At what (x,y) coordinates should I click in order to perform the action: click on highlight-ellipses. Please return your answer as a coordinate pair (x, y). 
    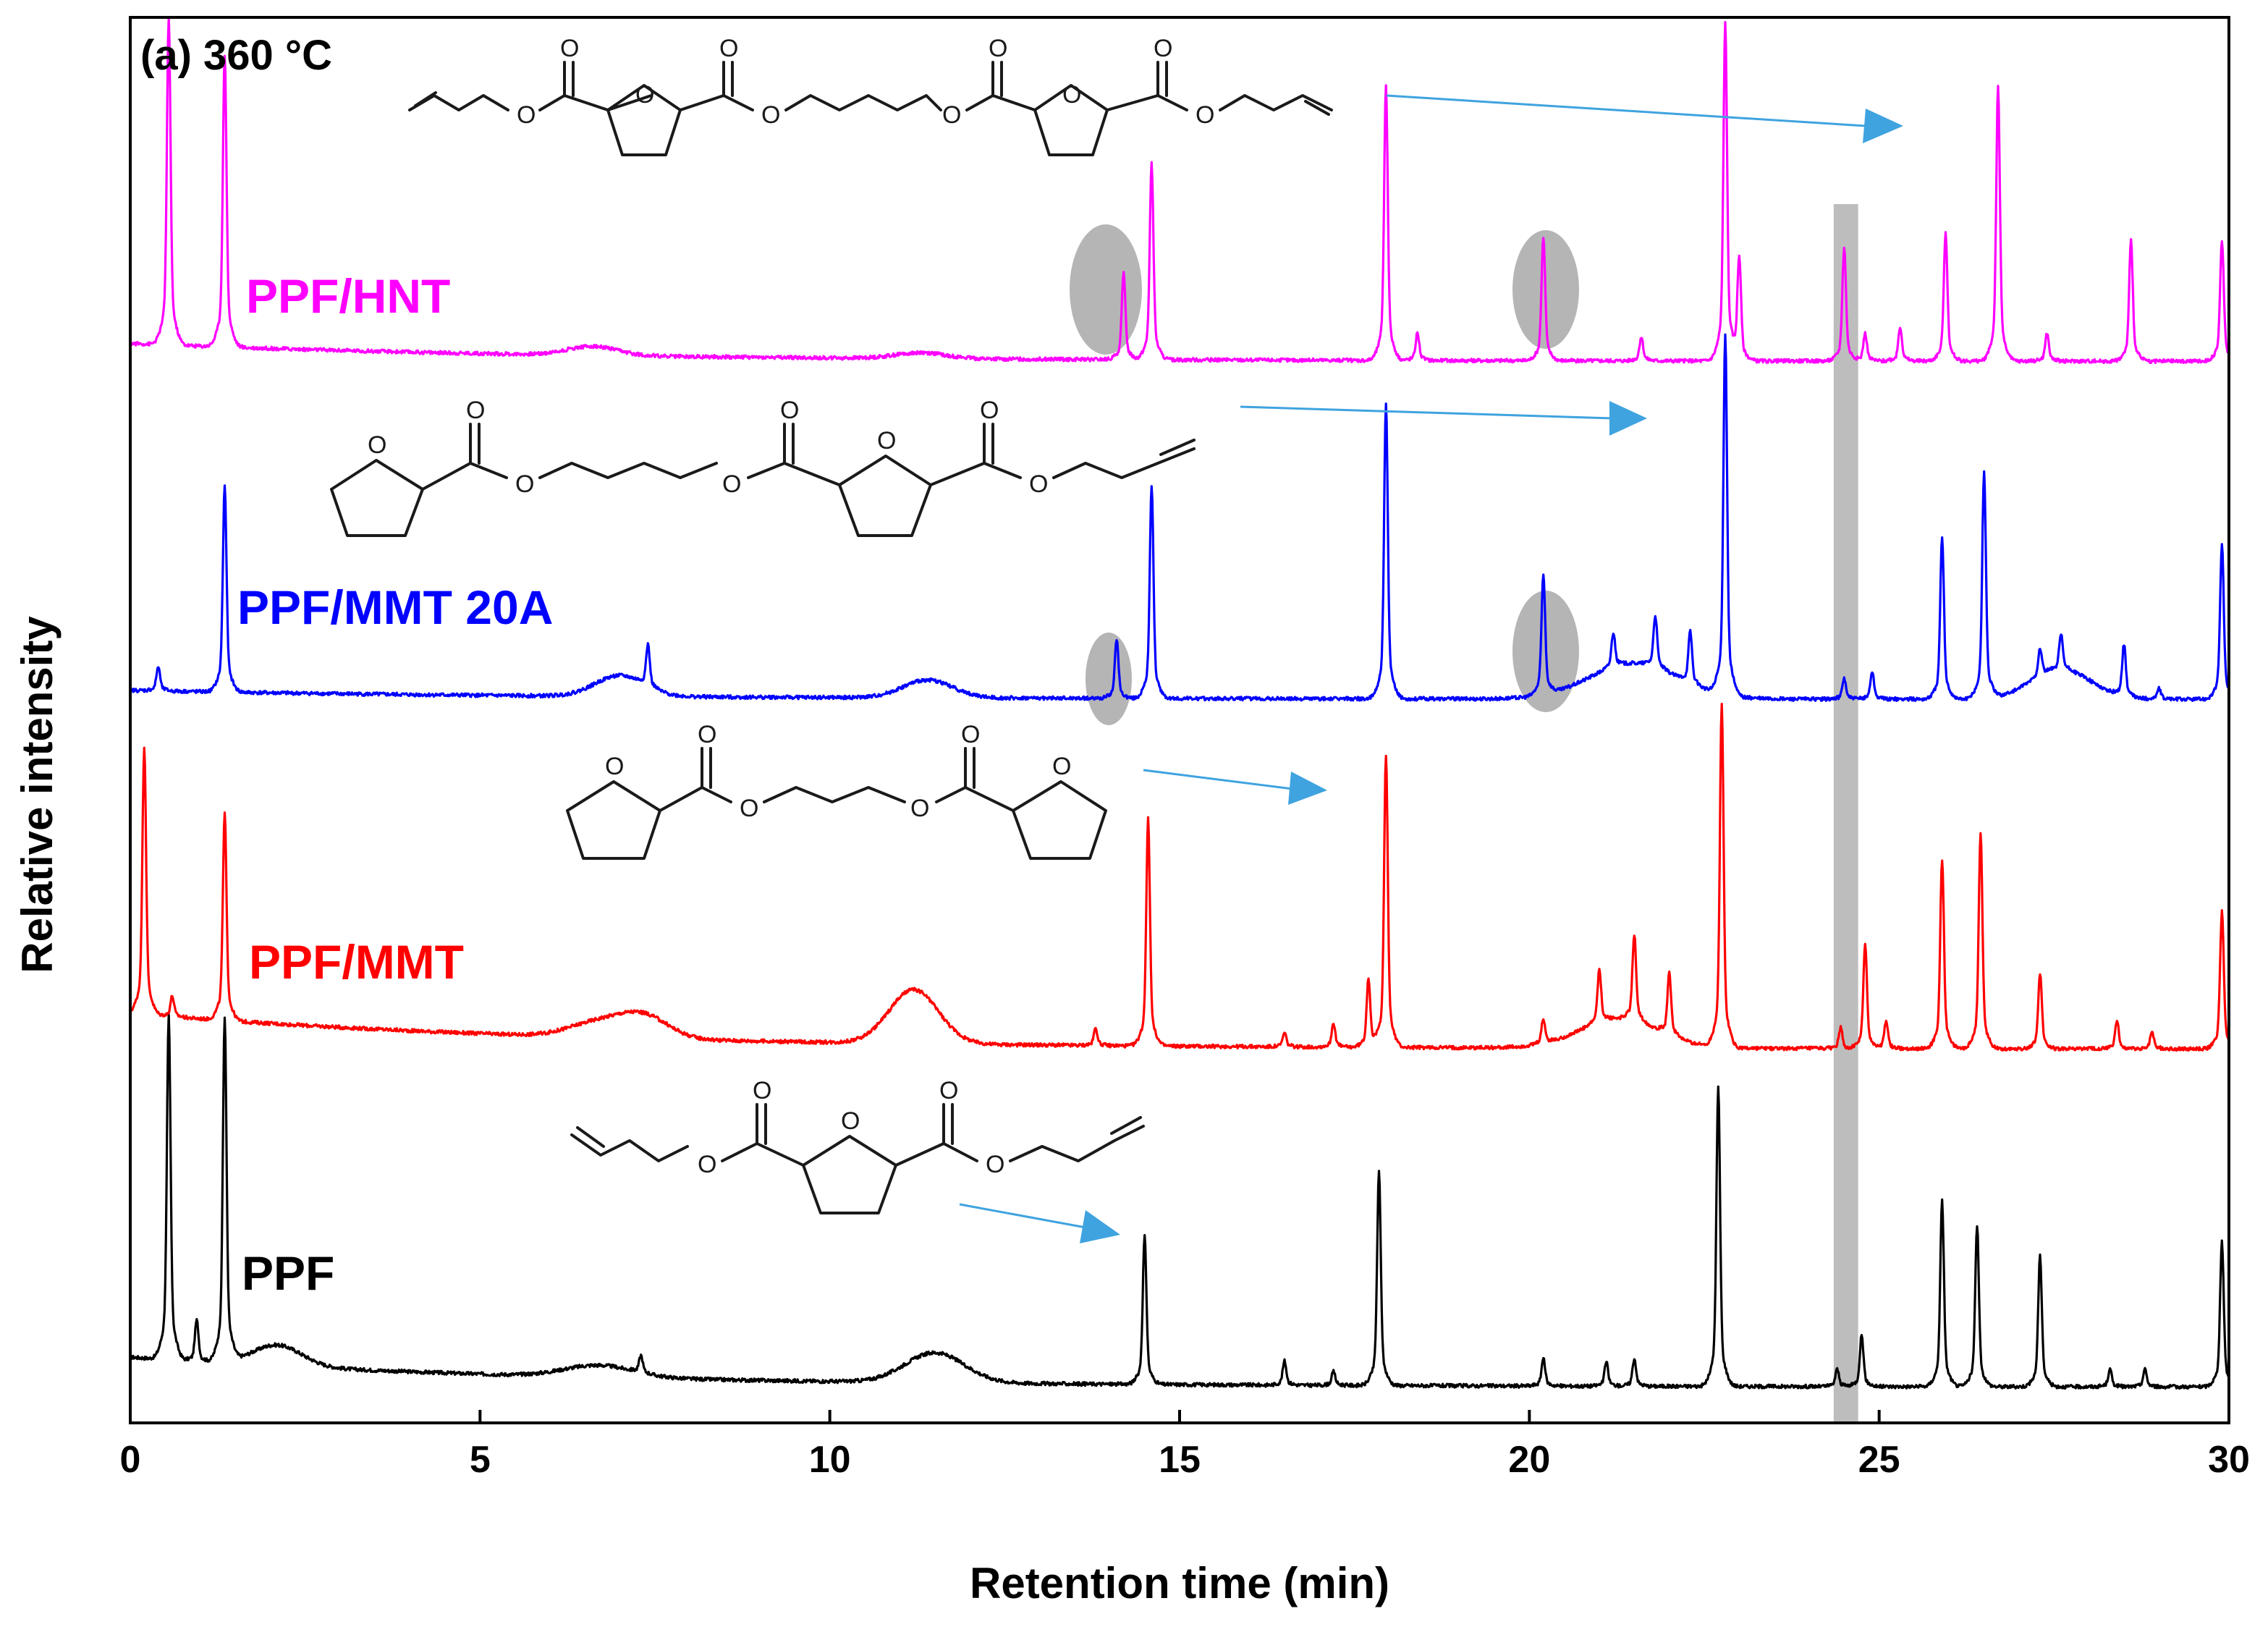
    Looking at the image, I should click on (1324, 475).